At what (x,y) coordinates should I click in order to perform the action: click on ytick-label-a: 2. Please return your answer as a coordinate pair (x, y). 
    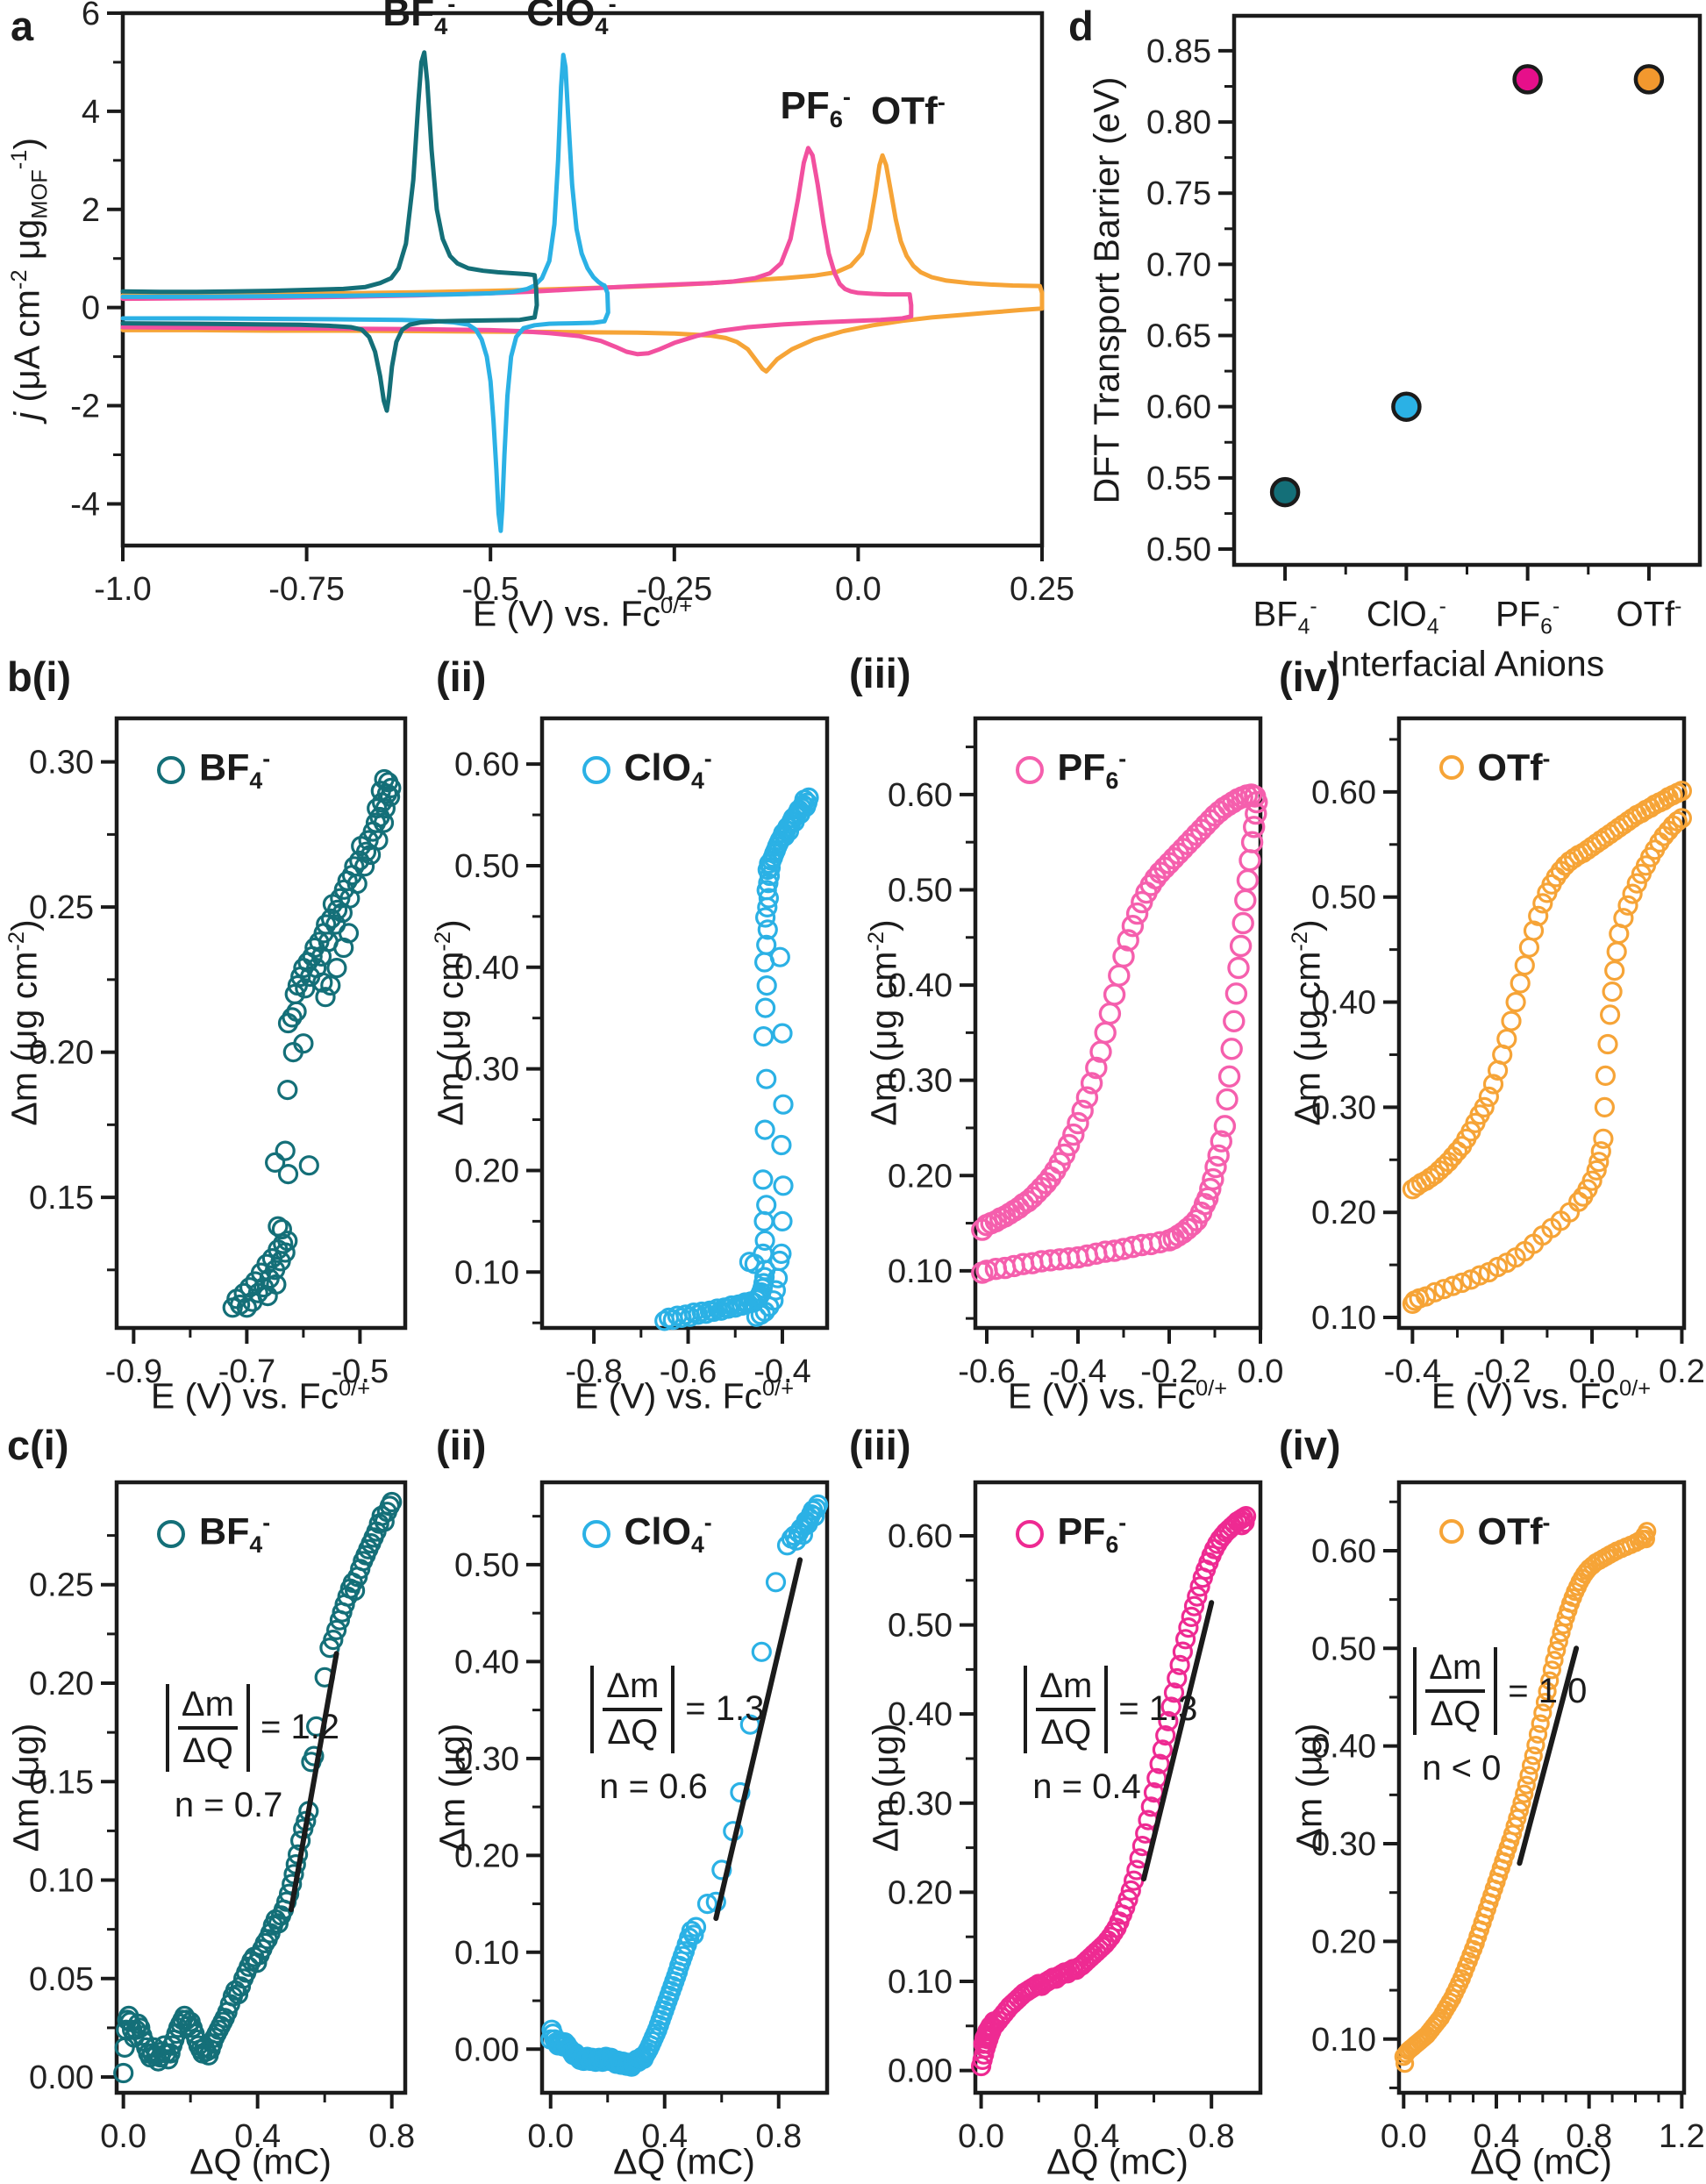
    Looking at the image, I should click on (91, 210).